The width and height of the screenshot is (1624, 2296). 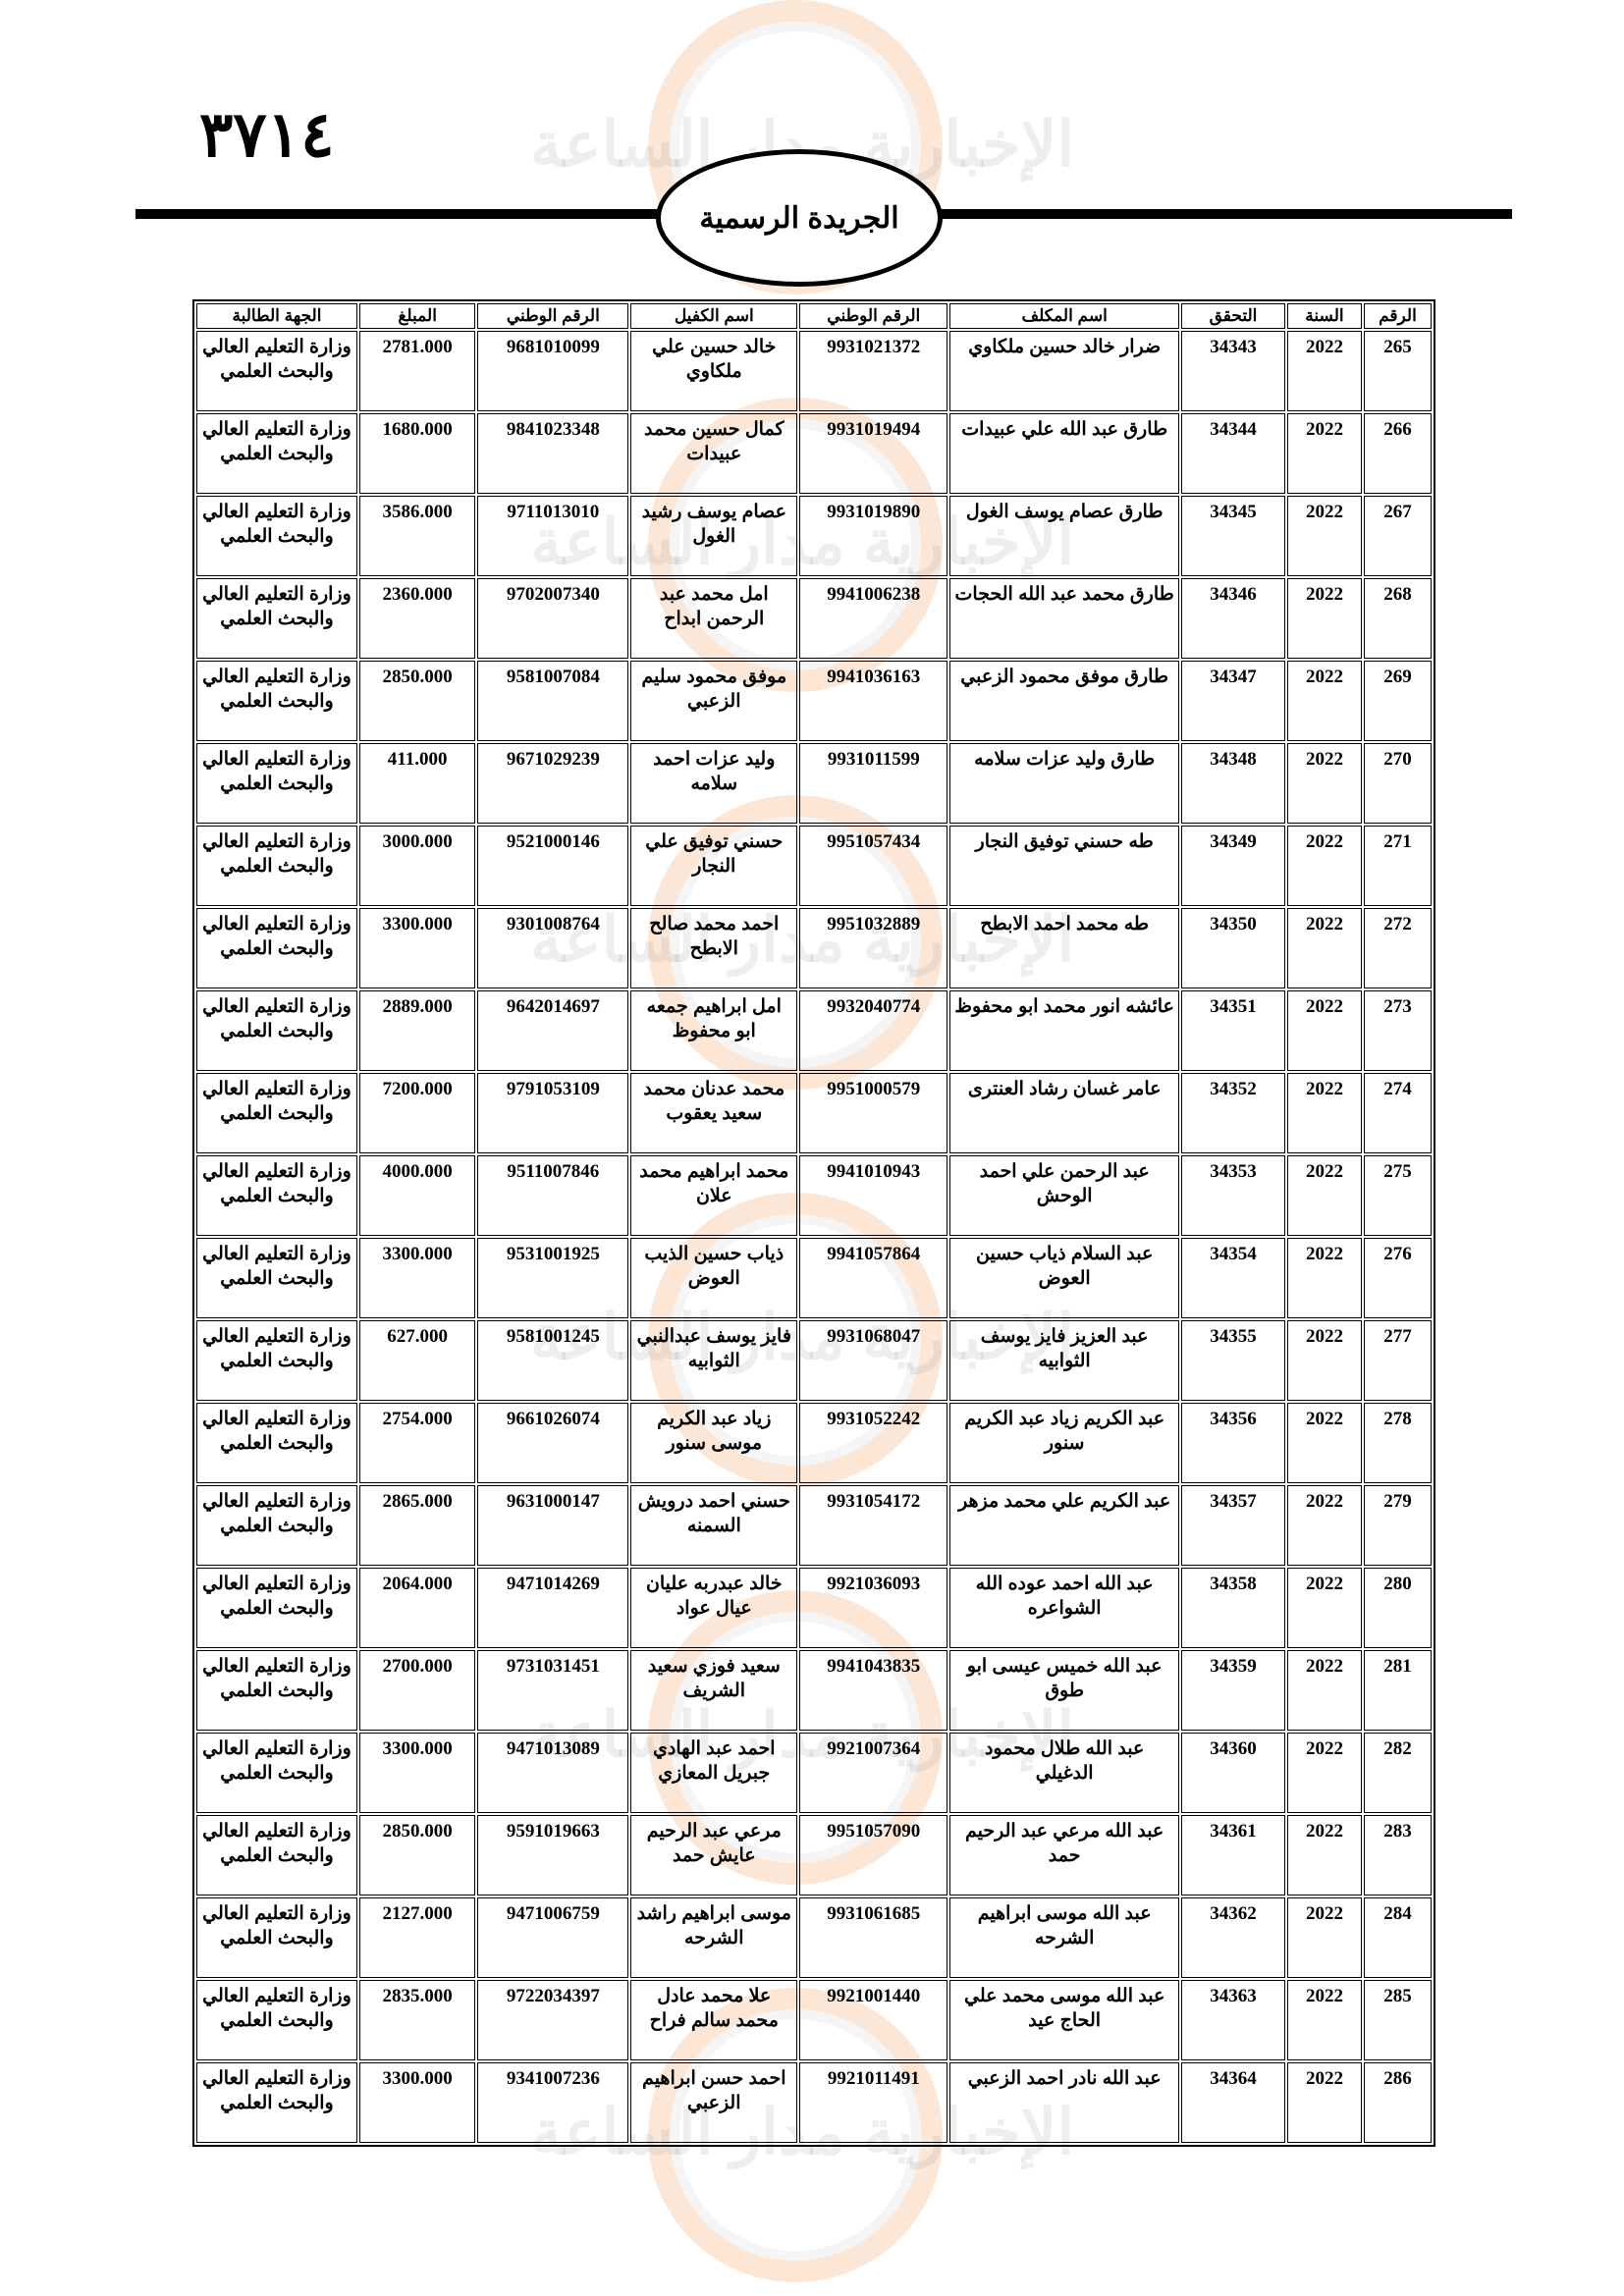 I want to click on cell-obligor-national-id: 9931061685, so click(x=873, y=1937).